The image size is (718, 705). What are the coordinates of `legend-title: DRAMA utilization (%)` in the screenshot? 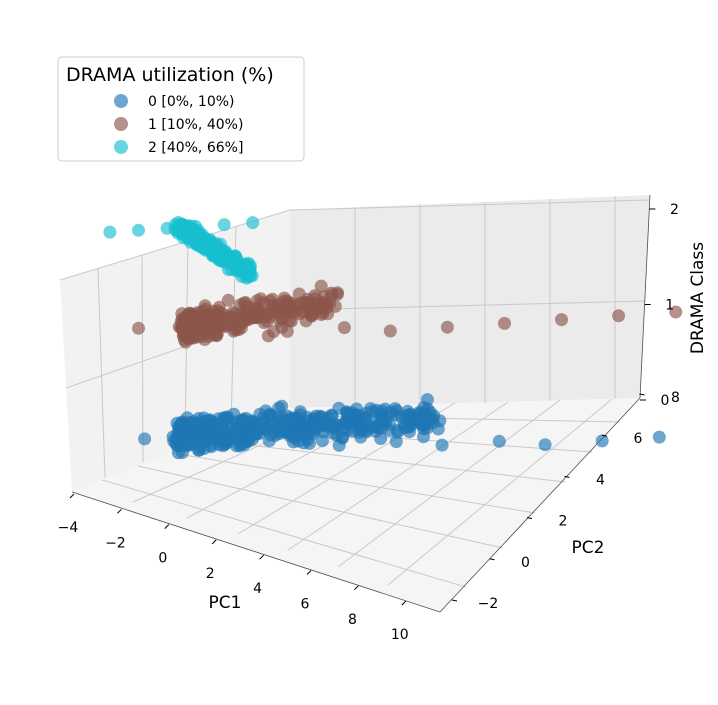 It's located at (170, 75).